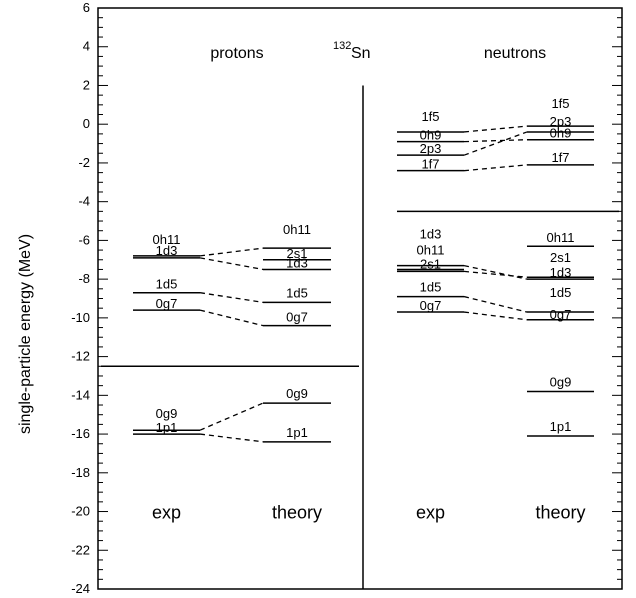 This screenshot has height=598, width=636. What do you see at coordinates (84, 201) in the screenshot?
I see `y-tick-label: -4` at bounding box center [84, 201].